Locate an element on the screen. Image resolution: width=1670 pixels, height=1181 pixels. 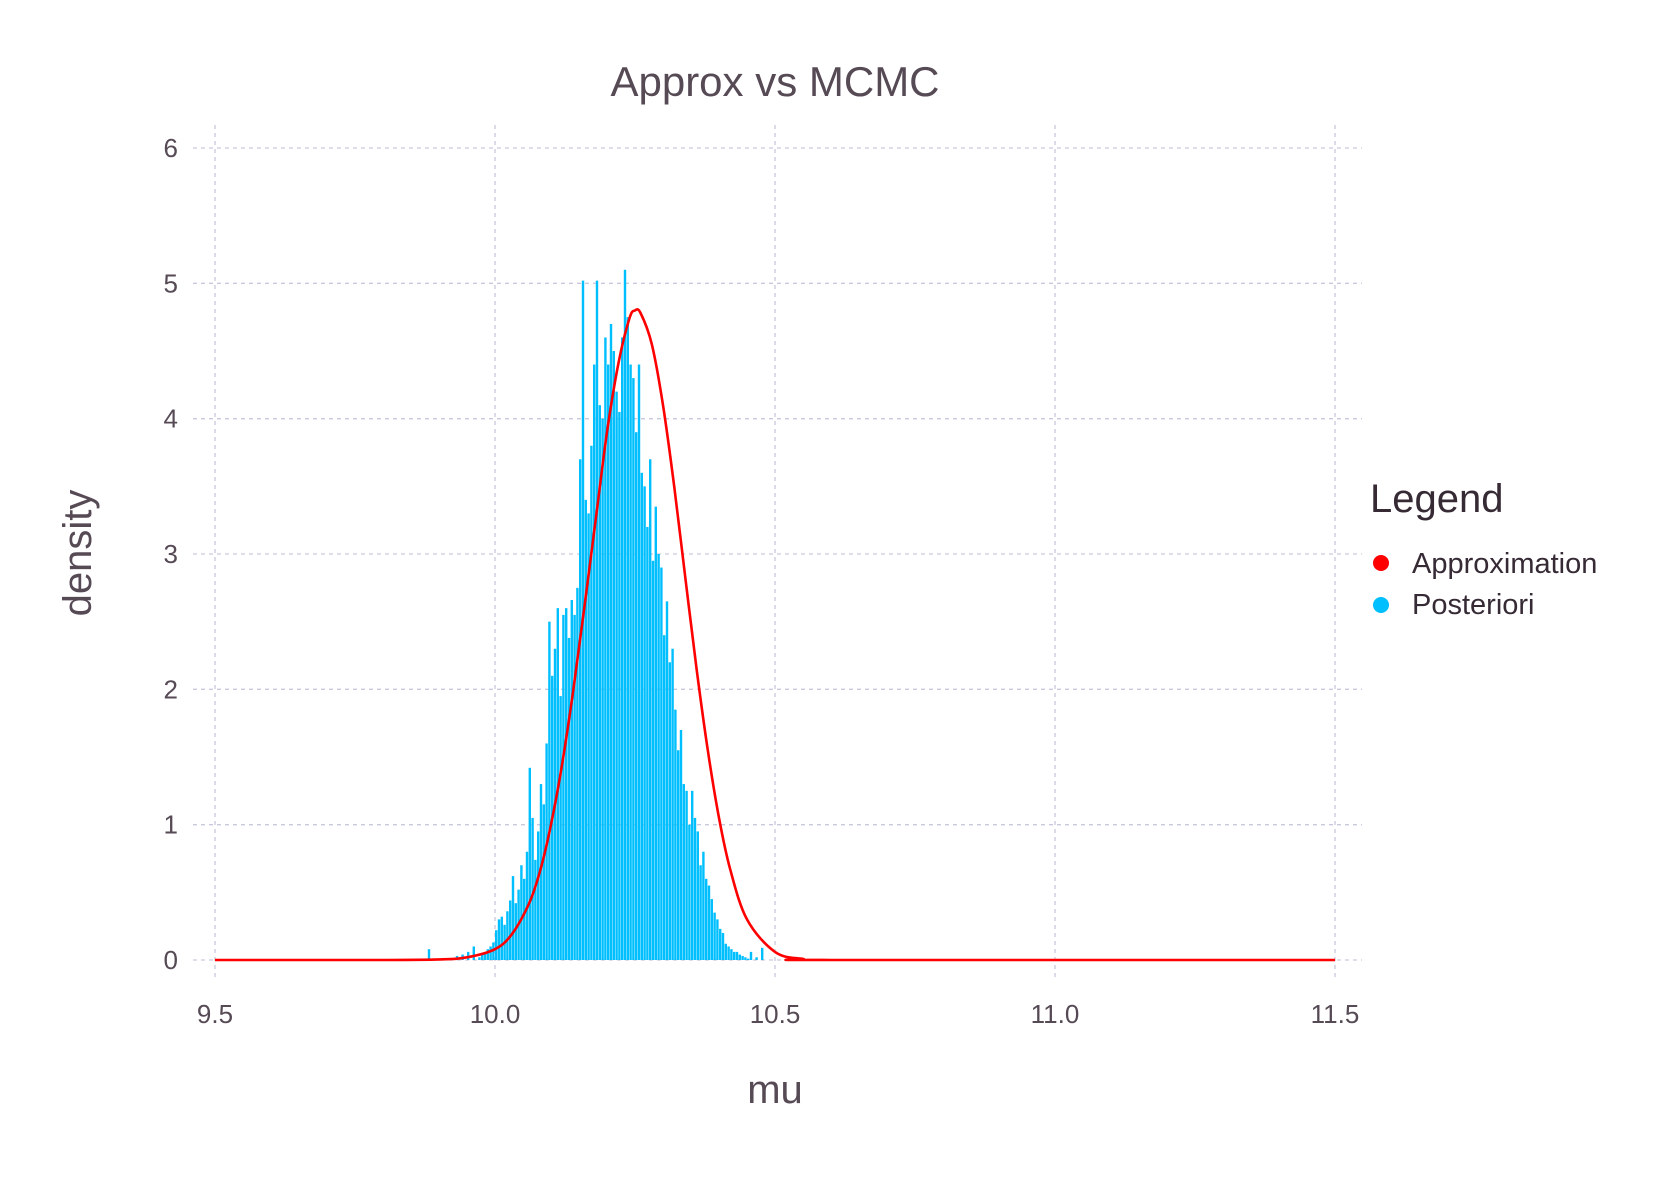
y-tick-label: 5 is located at coordinates (171, 283).